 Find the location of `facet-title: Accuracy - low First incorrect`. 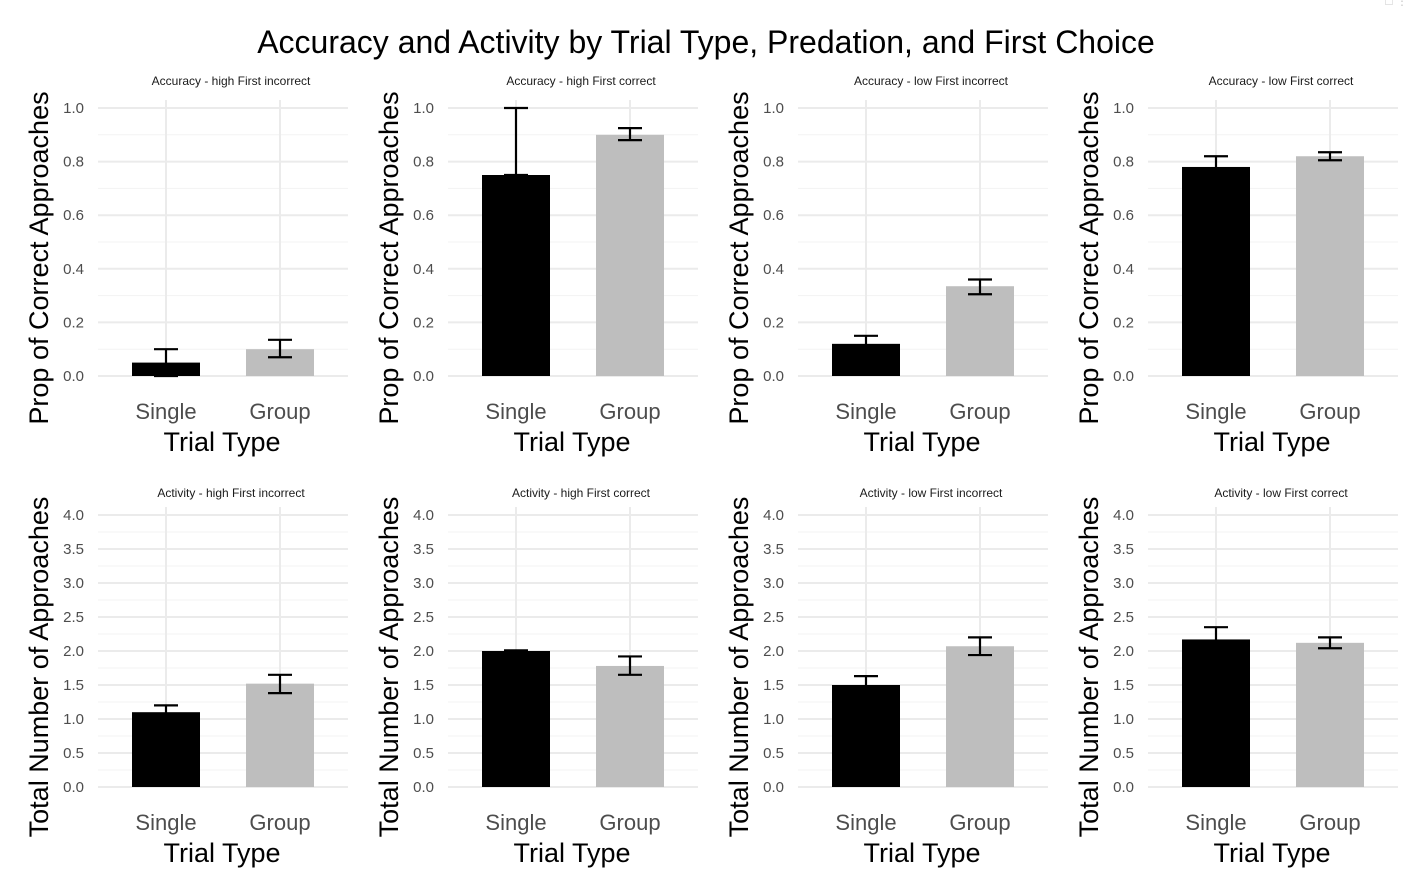

facet-title: Accuracy - low First incorrect is located at coordinates (931, 81).